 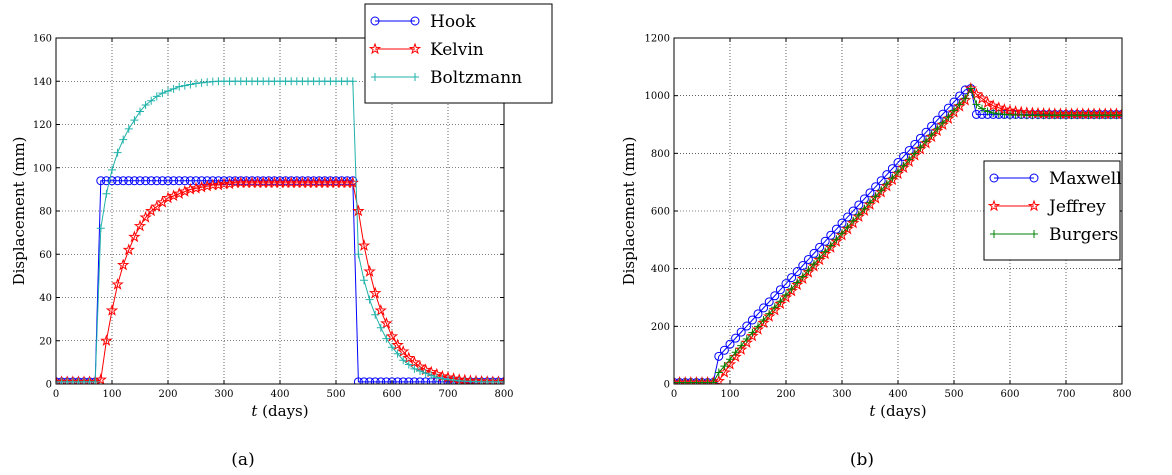 What do you see at coordinates (45, 298) in the screenshot?
I see `y-tick-label: 40` at bounding box center [45, 298].